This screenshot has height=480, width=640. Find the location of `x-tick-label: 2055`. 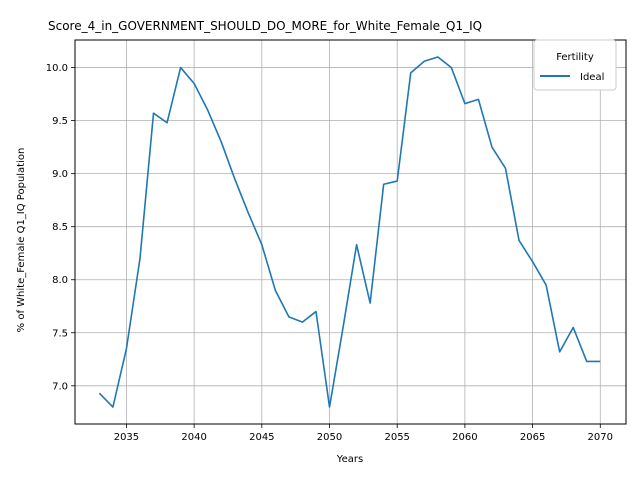

x-tick-label: 2055 is located at coordinates (396, 437).